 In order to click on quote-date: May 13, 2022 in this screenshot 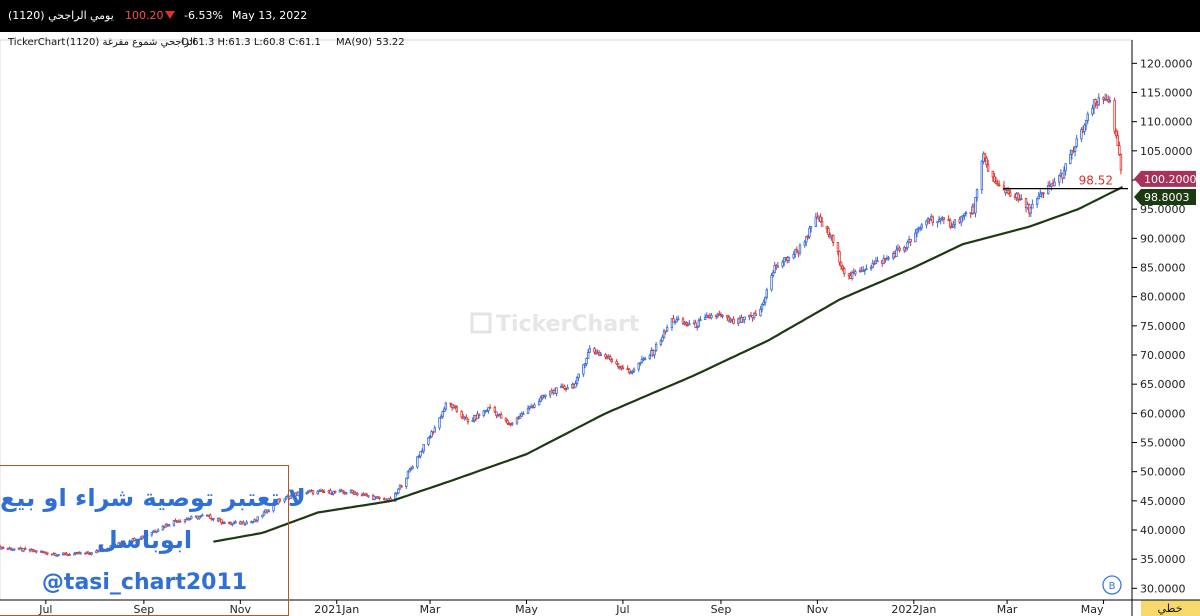, I will do `click(270, 15)`.